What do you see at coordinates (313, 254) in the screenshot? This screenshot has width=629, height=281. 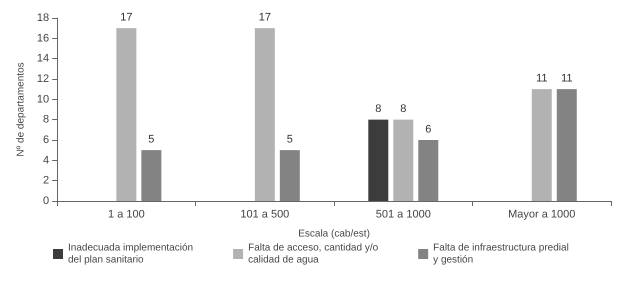 I see `legend-label: Falta de acceso, cantidad y/o calidad de agua` at bounding box center [313, 254].